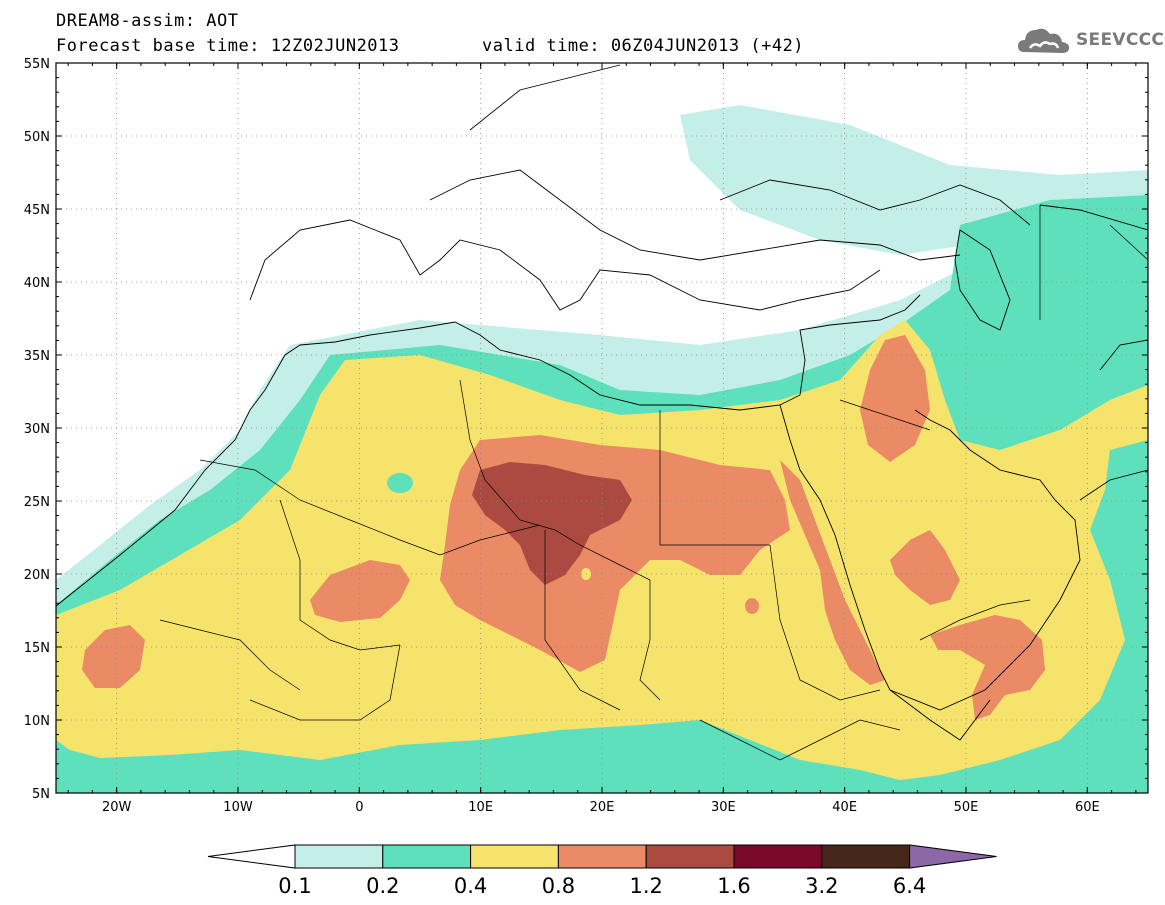  I want to click on logo-text: SEEVCCC, so click(1120, 40).